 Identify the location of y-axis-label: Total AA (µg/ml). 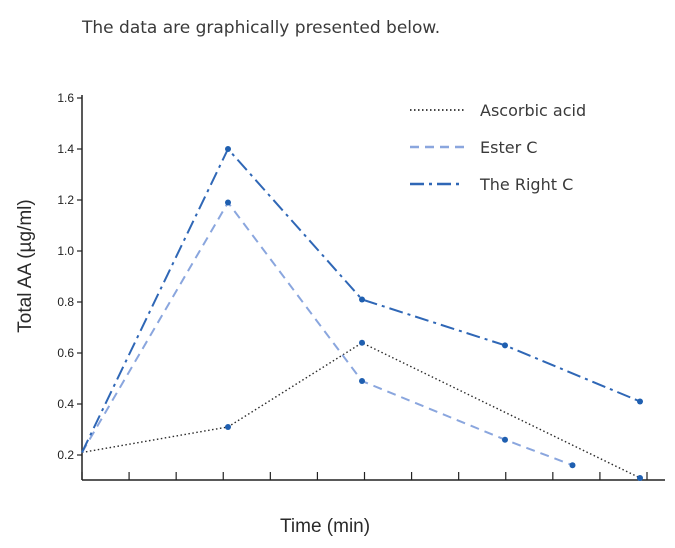
(25, 266).